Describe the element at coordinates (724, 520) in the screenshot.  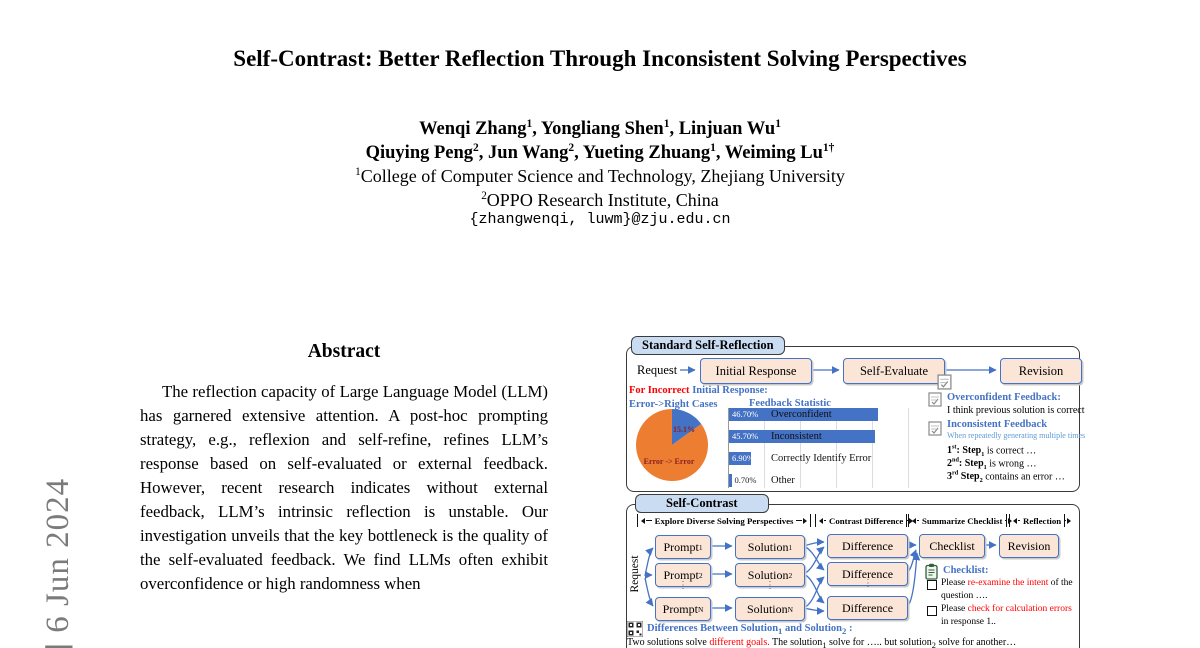
I see `phase-explore: Explore Diverse Solving Perspectives` at that location.